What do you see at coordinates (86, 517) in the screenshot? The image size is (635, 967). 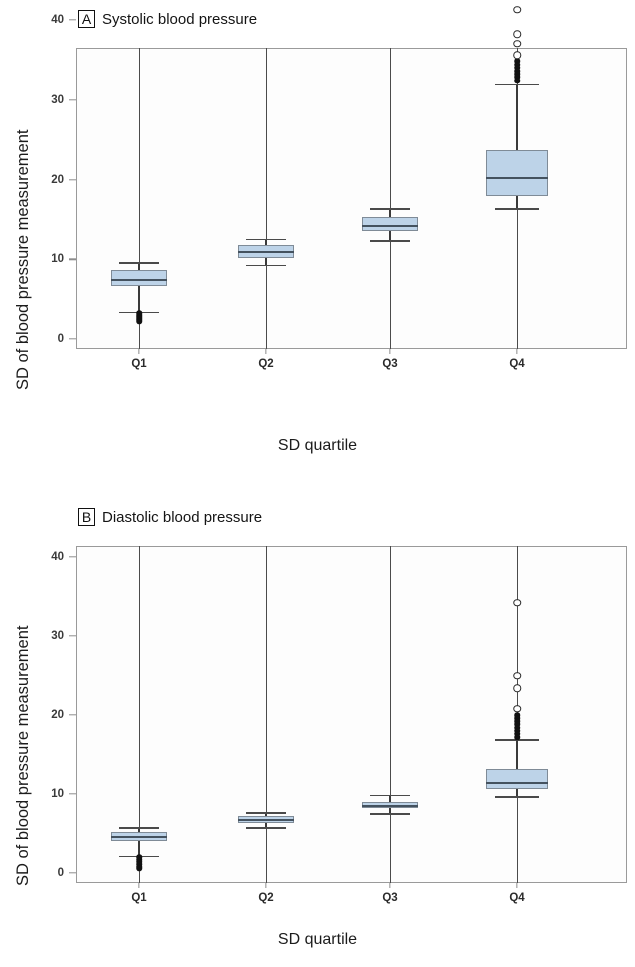 I see `panel-b-letter: B` at bounding box center [86, 517].